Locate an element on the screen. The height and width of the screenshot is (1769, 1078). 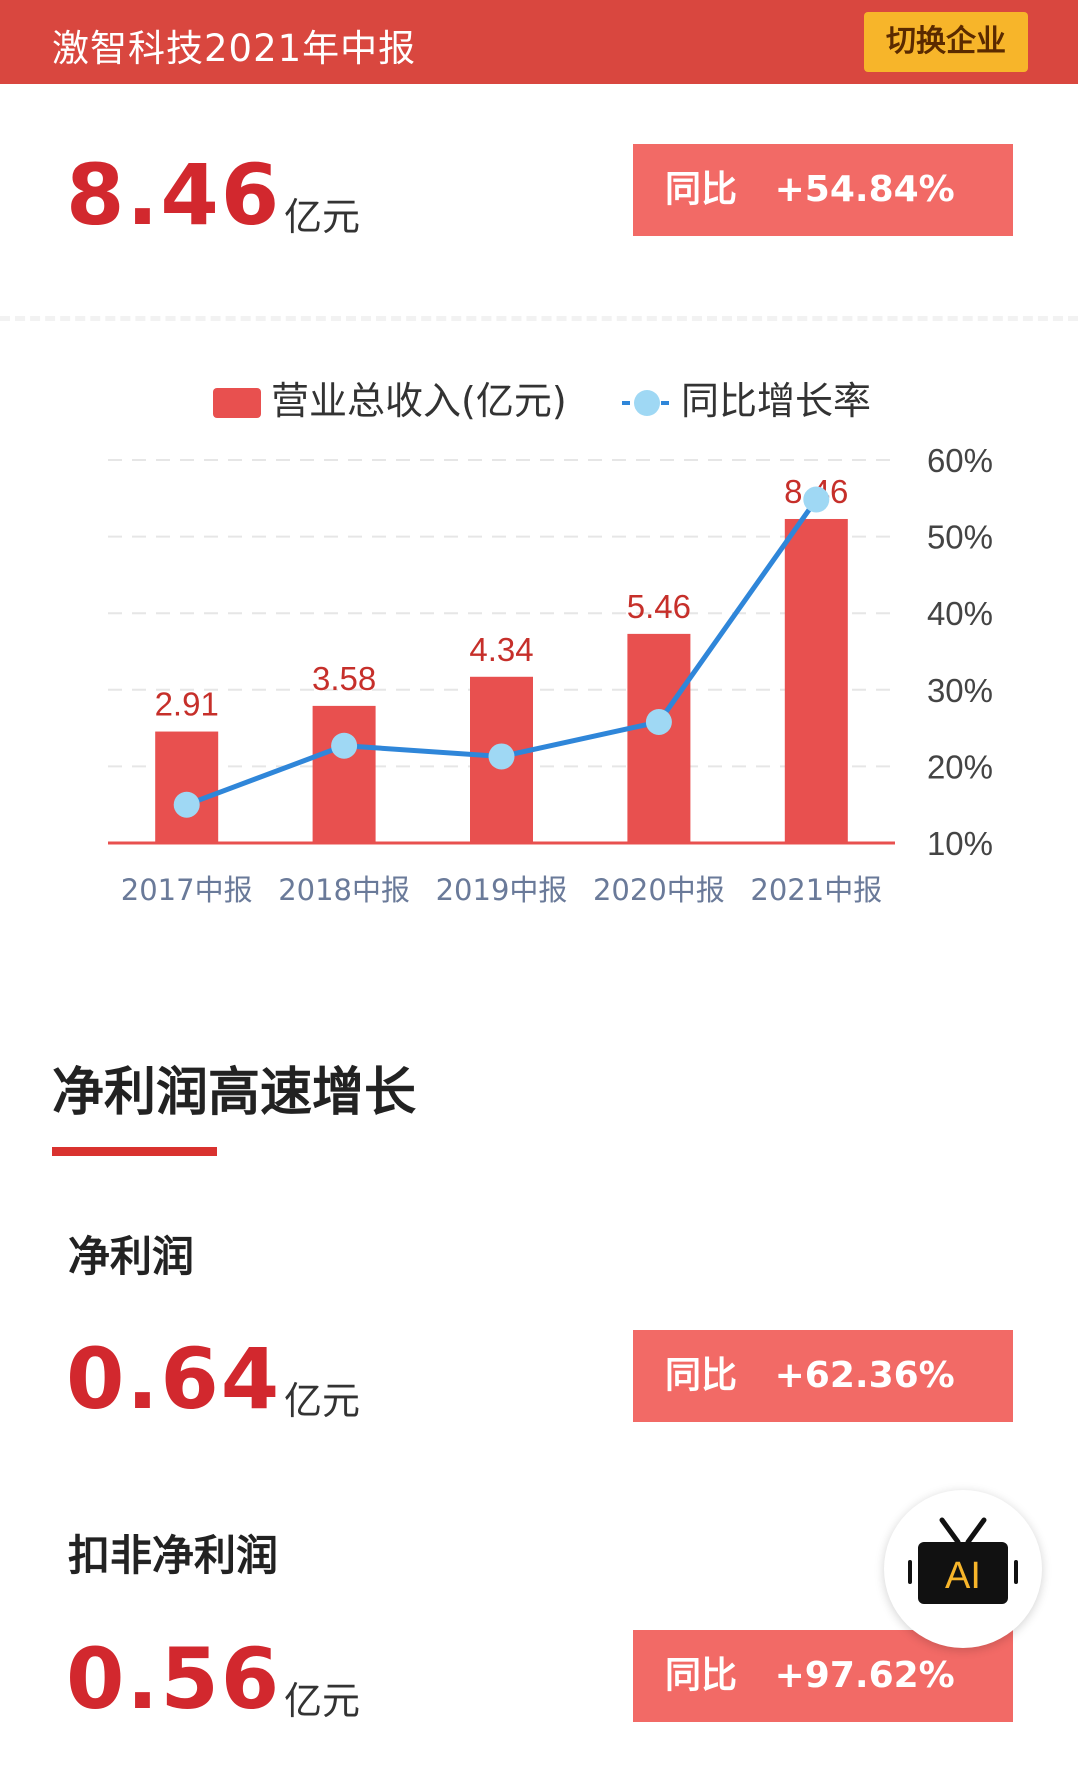
bar-data-label: 2.91 is located at coordinates (187, 704).